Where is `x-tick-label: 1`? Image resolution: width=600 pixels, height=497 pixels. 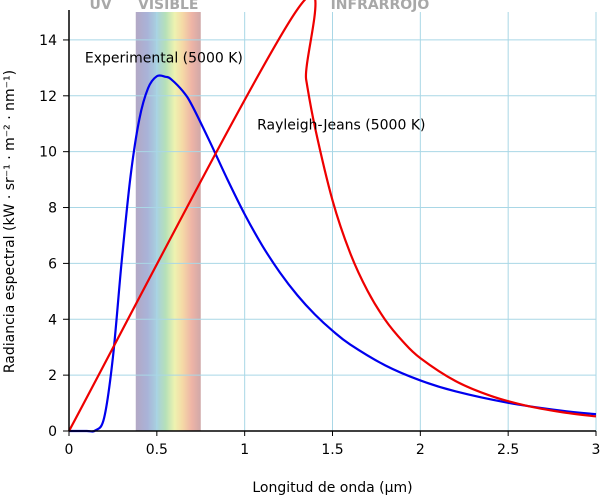
x-tick-label: 1 is located at coordinates (244, 450).